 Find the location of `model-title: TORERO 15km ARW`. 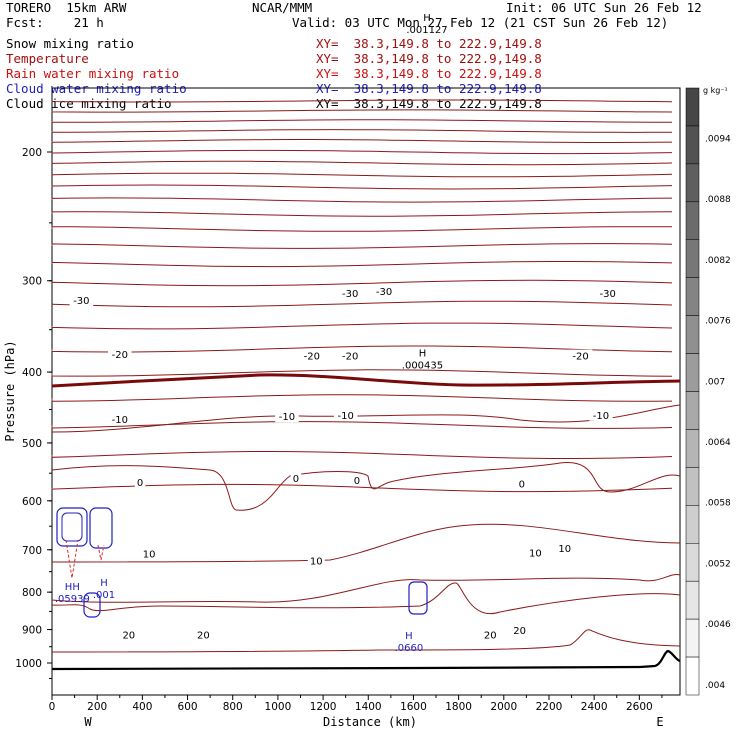

model-title: TORERO 15km ARW is located at coordinates (66, 7).